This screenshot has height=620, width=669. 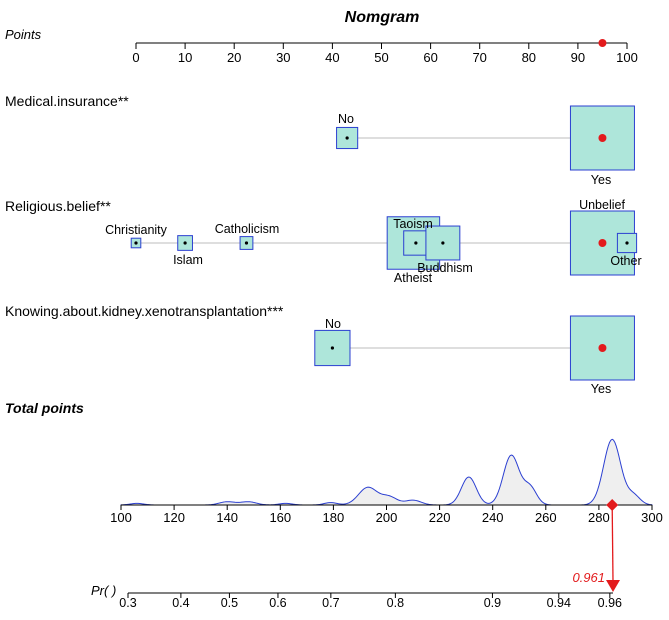 What do you see at coordinates (247, 229) in the screenshot?
I see `level-label-religion-catholicism: Catholicism` at bounding box center [247, 229].